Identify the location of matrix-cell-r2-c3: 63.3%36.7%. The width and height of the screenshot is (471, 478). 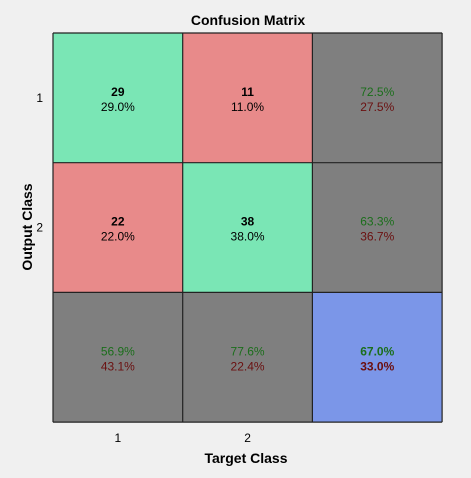
(377, 227).